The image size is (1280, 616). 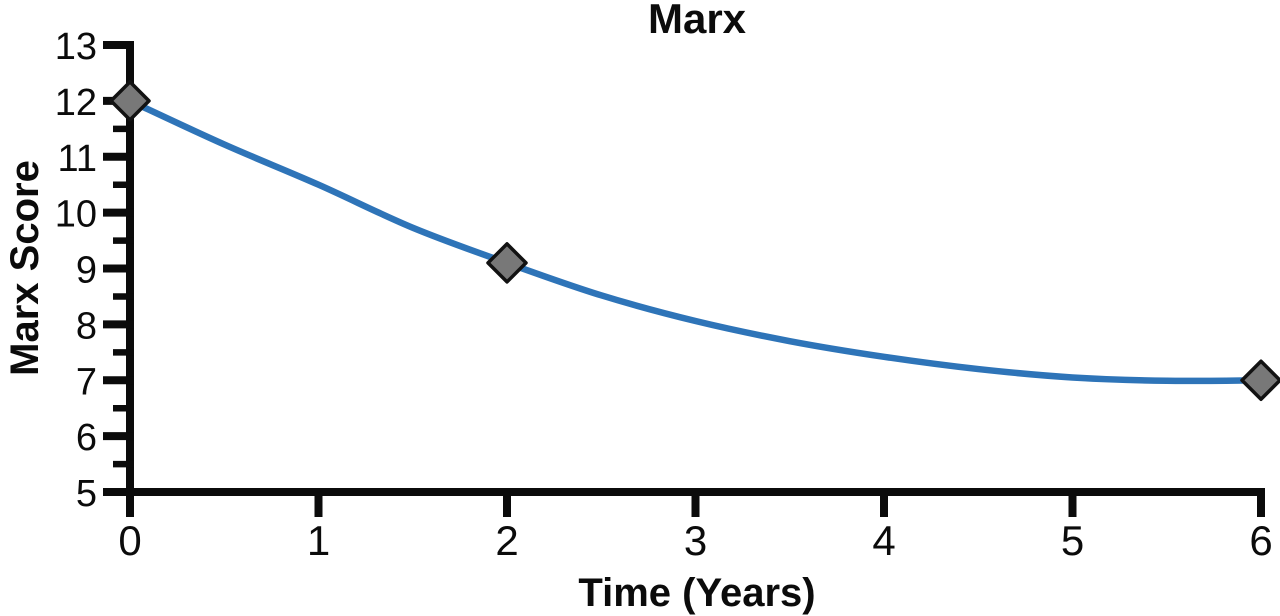 I want to click on x-tick-label: 3, so click(x=695, y=540).